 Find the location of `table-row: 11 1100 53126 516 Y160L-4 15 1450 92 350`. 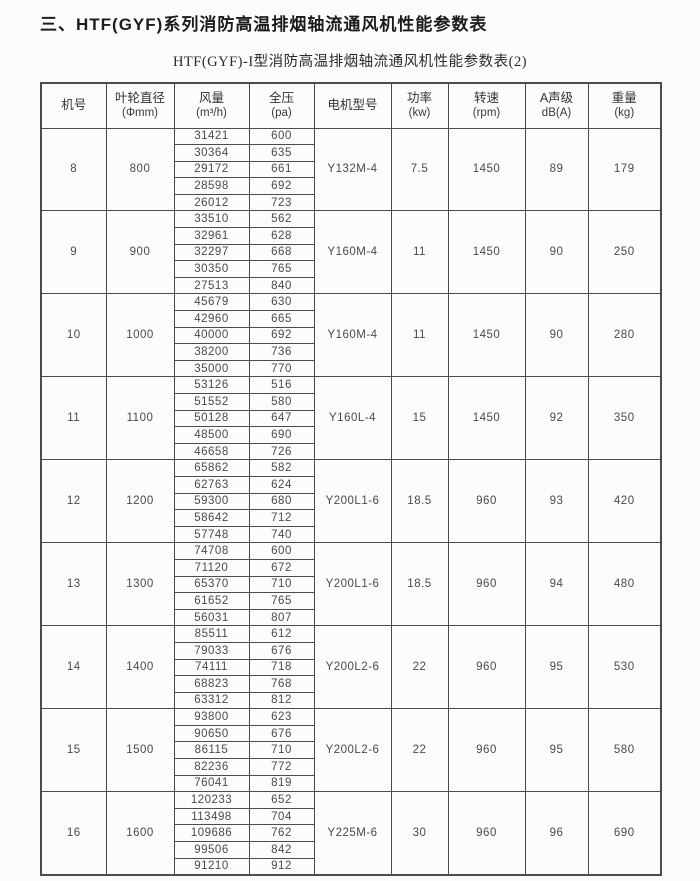

table-row: 11 1100 53126 516 Y160L-4 15 1450 92 350 is located at coordinates (351, 418).